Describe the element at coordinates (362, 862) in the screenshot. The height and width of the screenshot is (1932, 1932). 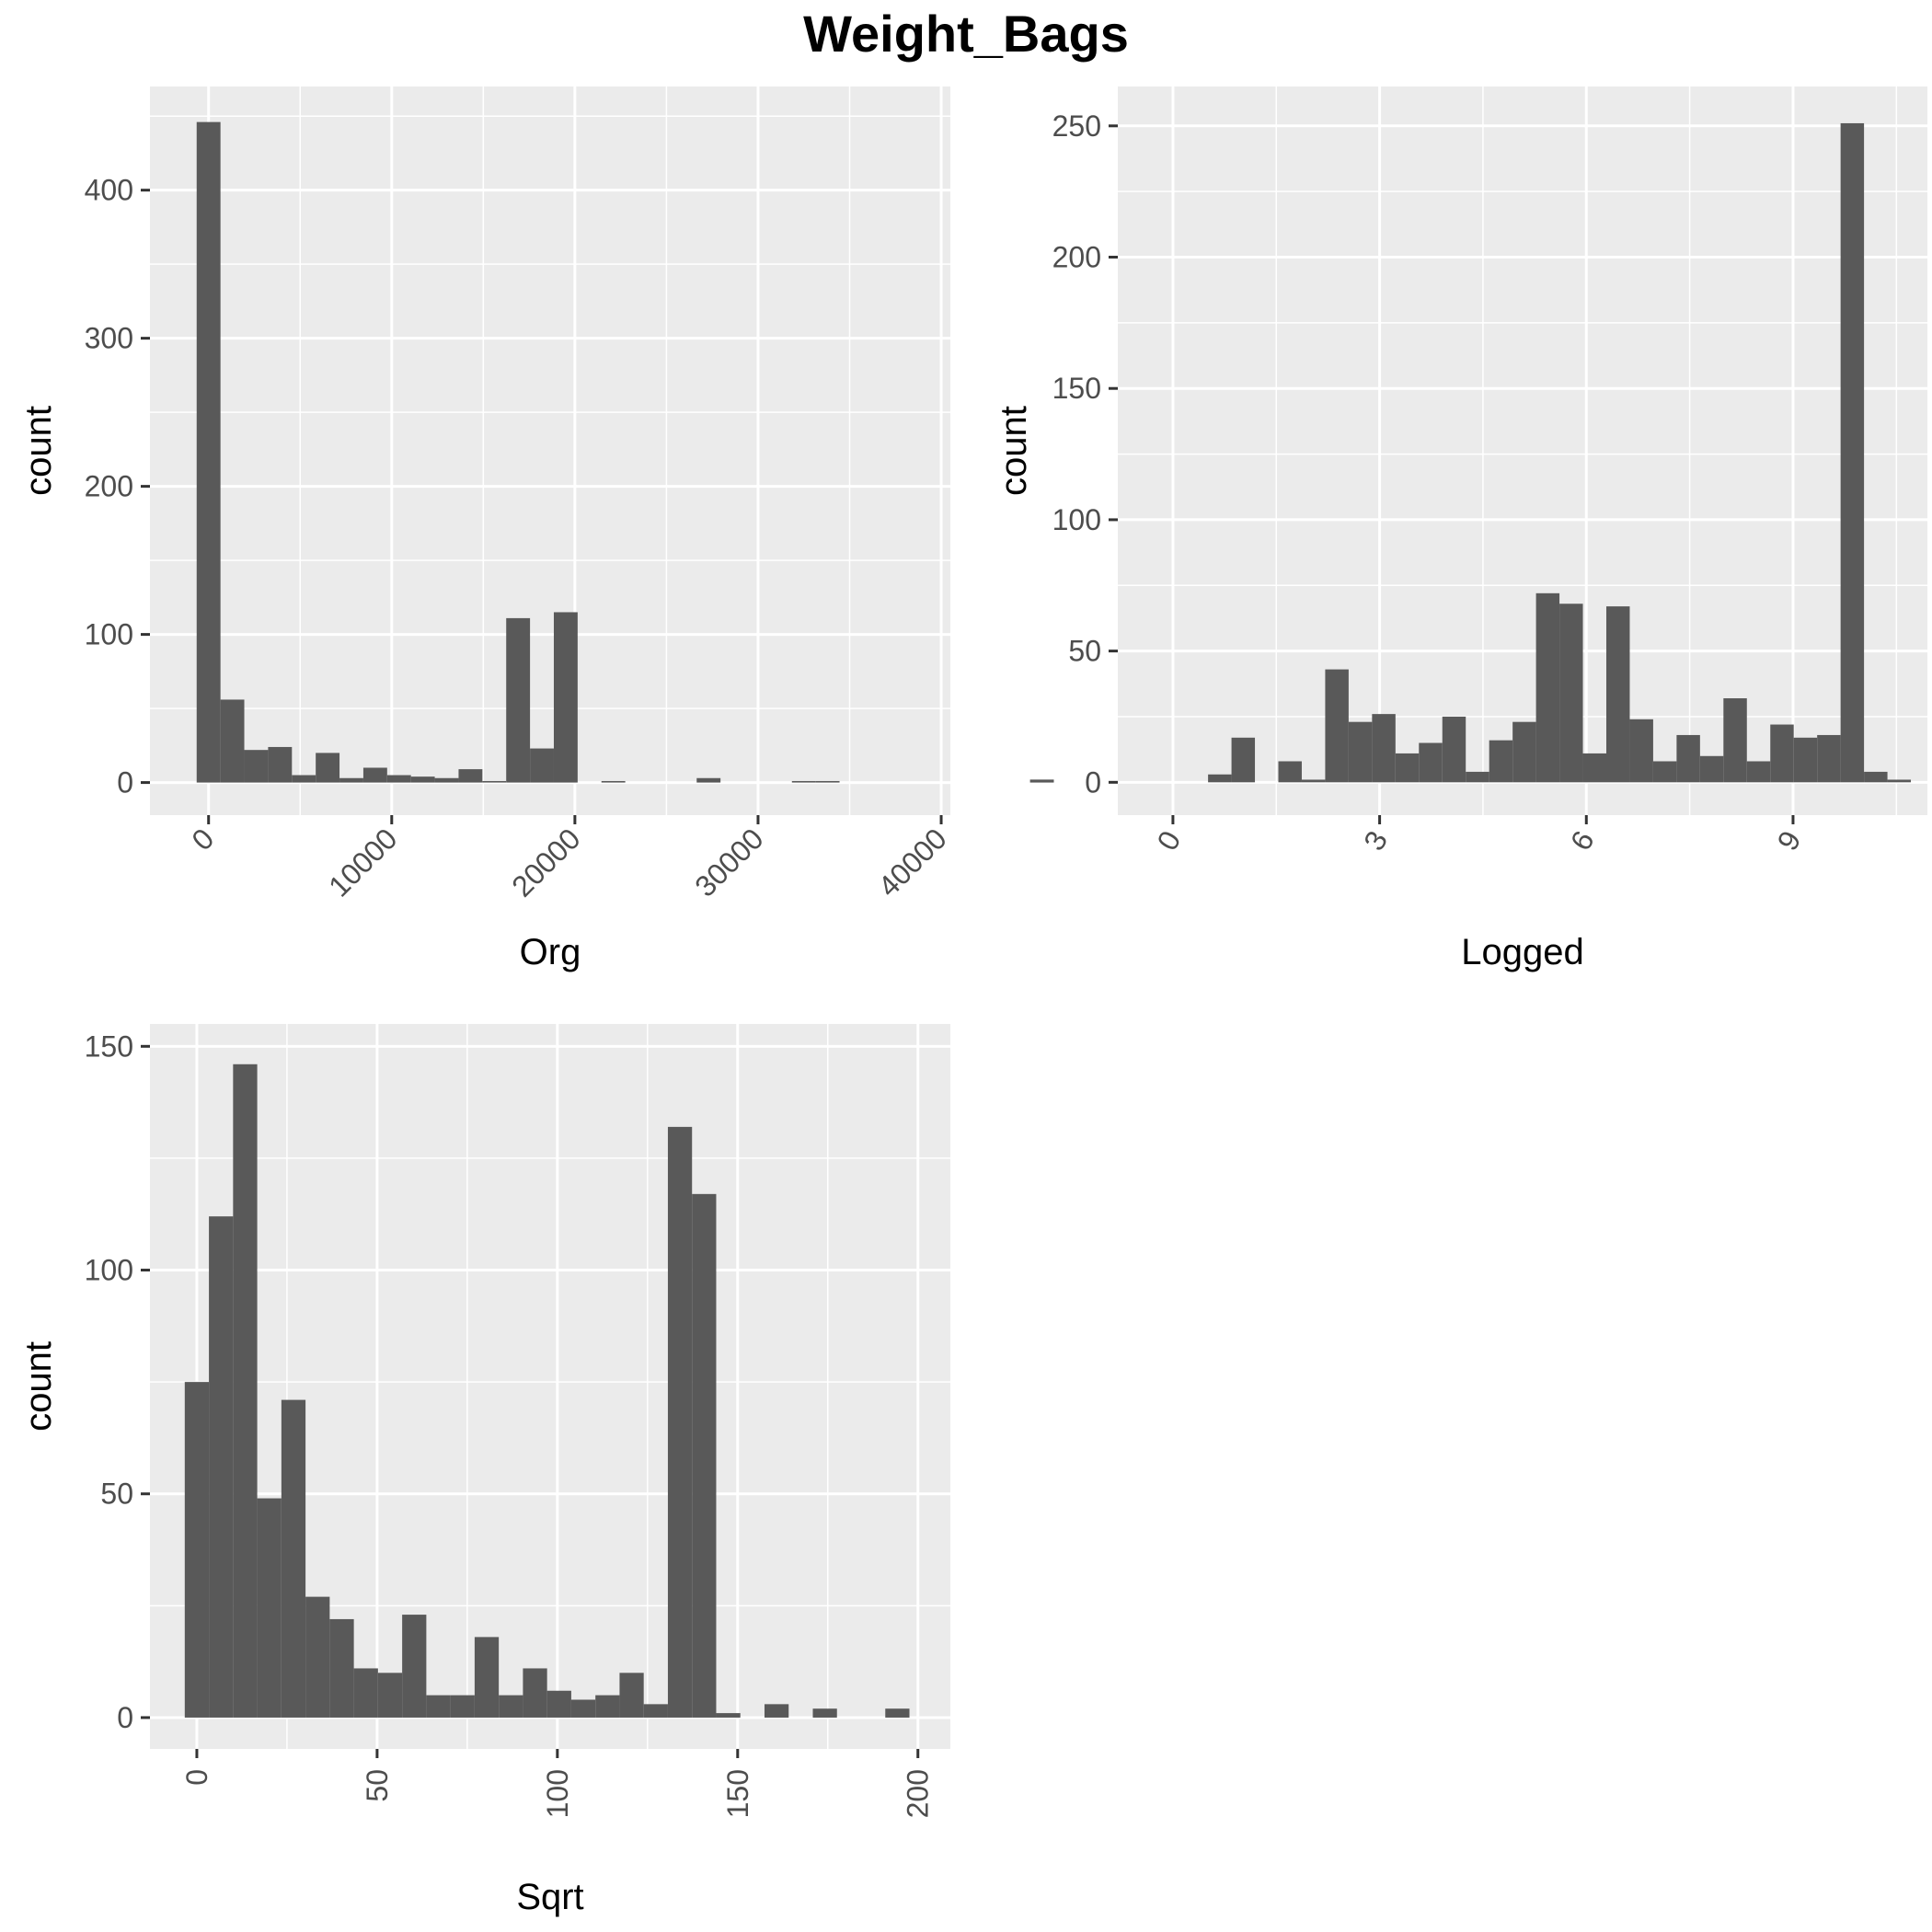
I see `x-tick-label: 10000` at that location.